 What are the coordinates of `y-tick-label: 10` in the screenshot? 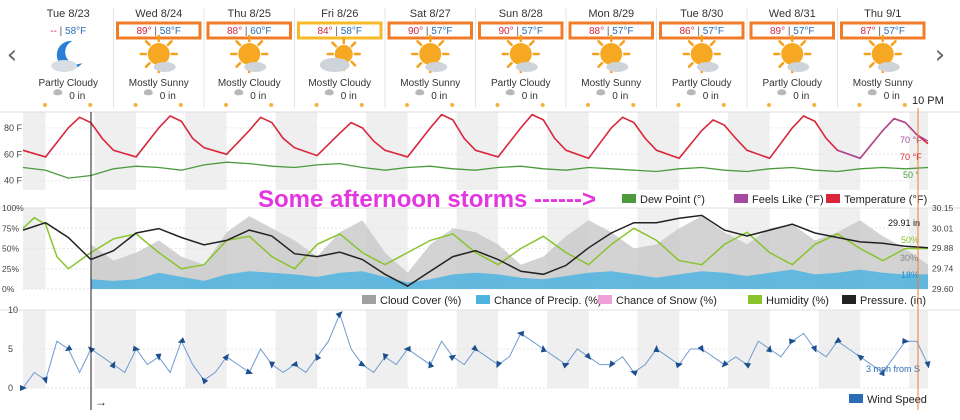 It's located at (13, 310).